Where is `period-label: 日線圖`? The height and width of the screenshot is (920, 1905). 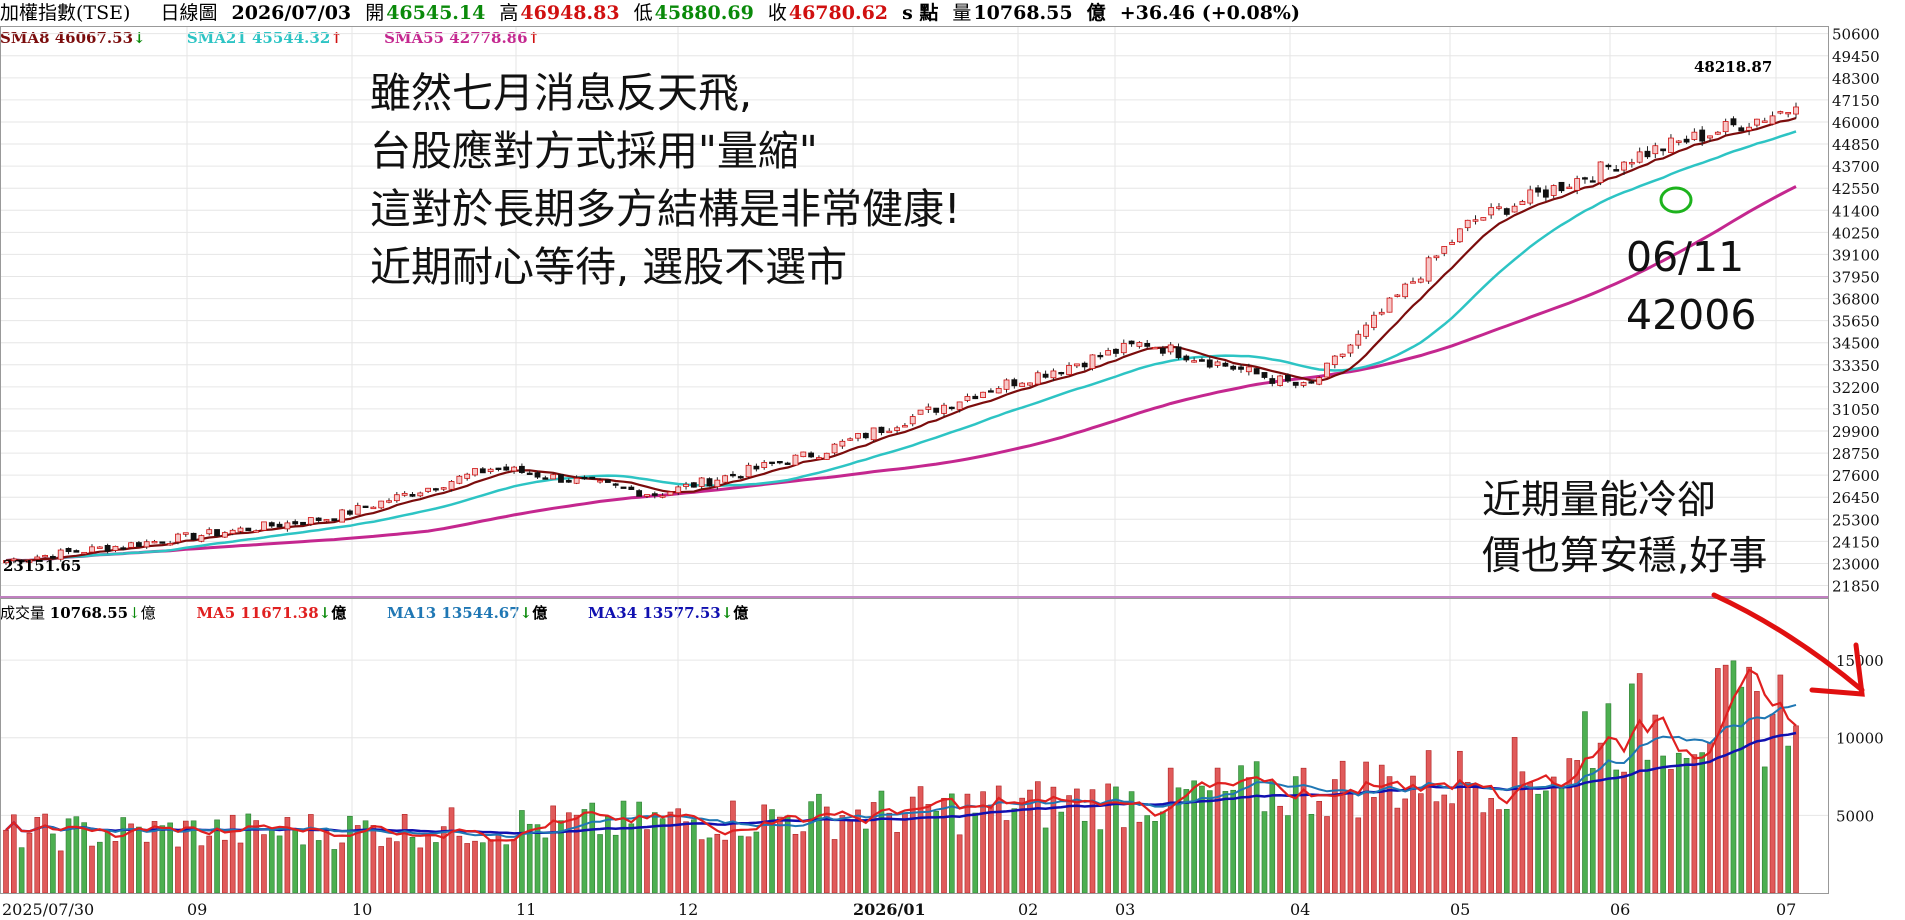
period-label: 日線圖 is located at coordinates (189, 13).